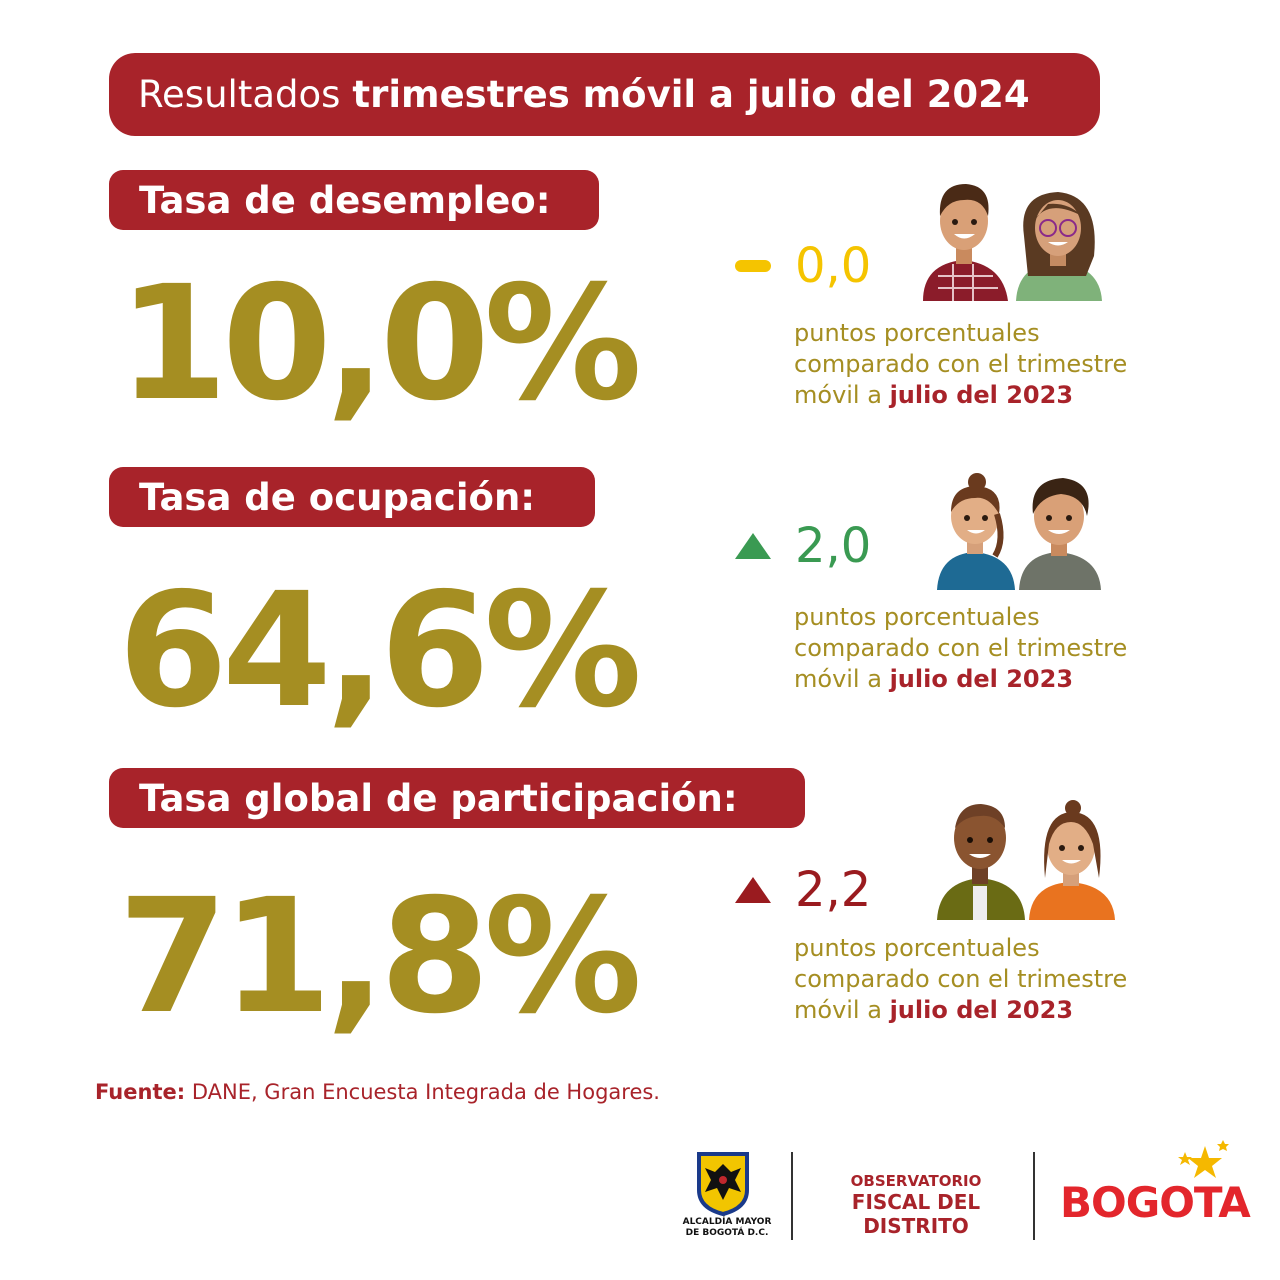 This screenshot has width=1280, height=1280. Describe the element at coordinates (1203, 1159) in the screenshot. I see `stars-icon` at that location.